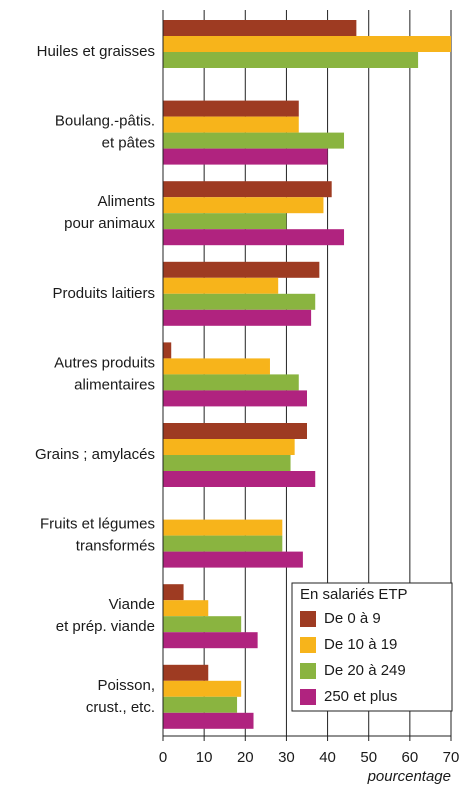  I want to click on legend-box, so click(372, 647).